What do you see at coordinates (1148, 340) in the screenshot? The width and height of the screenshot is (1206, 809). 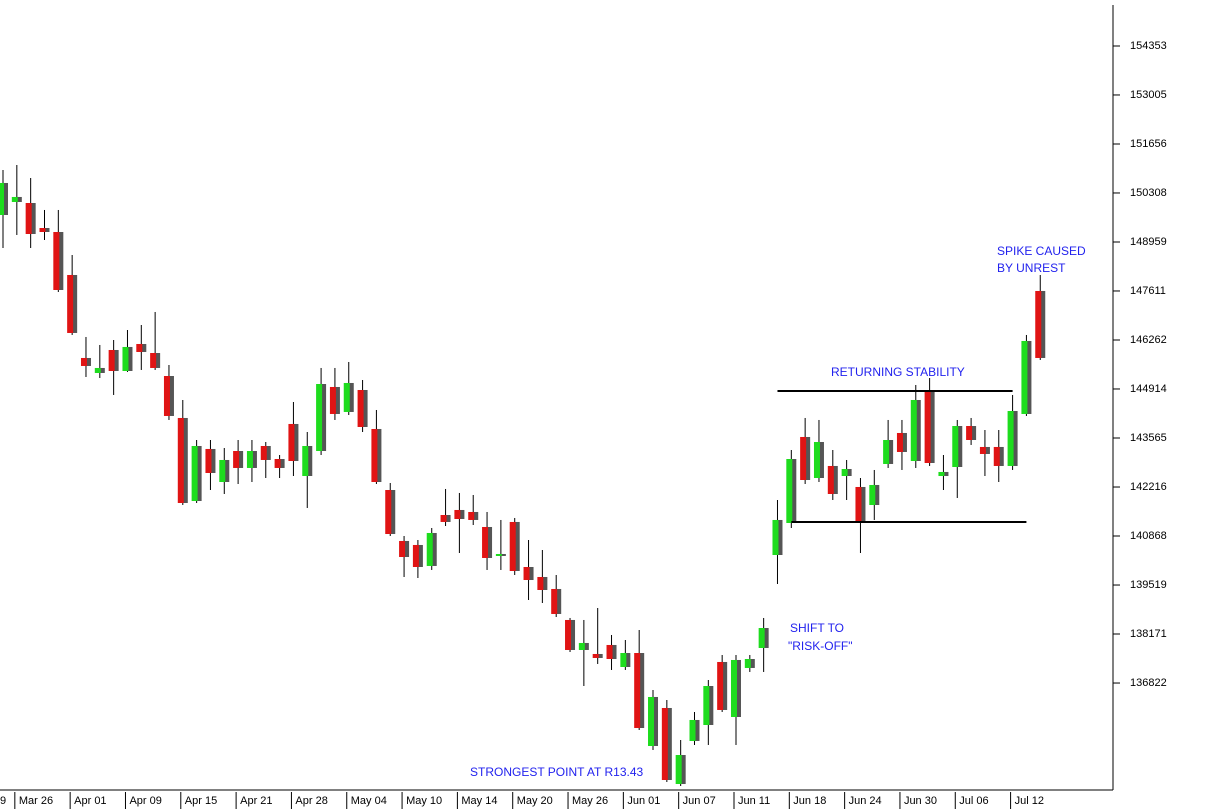 I see `y-tick-label: 146262` at bounding box center [1148, 340].